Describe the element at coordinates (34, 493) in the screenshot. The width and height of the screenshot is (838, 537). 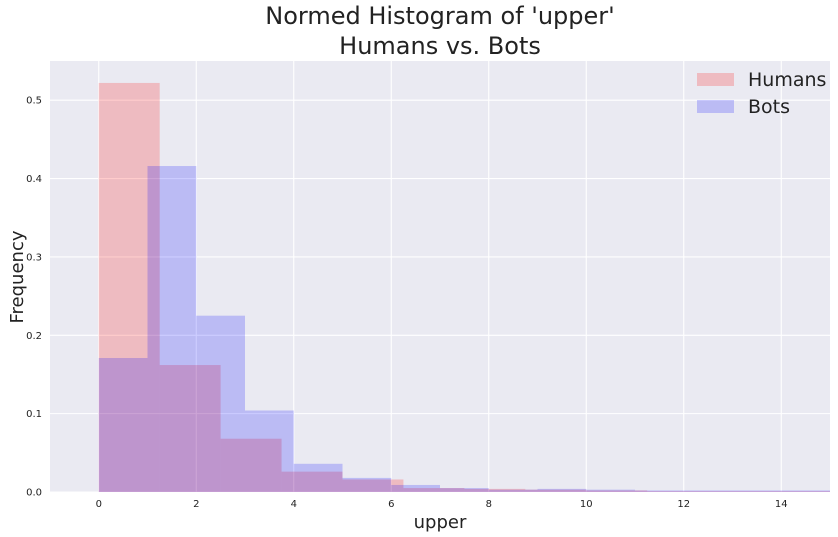
I see `y-tick-label: 0.0` at that location.